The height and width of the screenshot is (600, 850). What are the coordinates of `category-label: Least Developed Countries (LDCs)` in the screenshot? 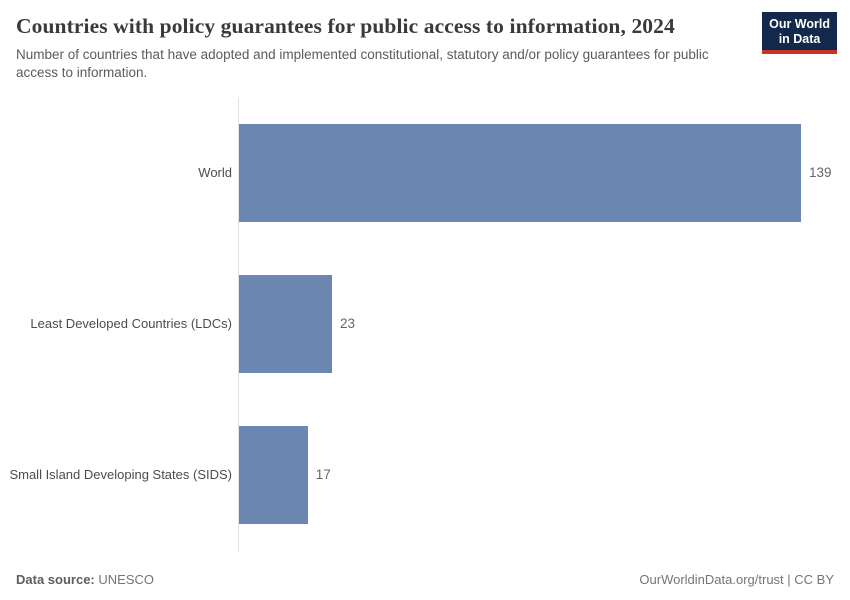 It's located at (131, 323).